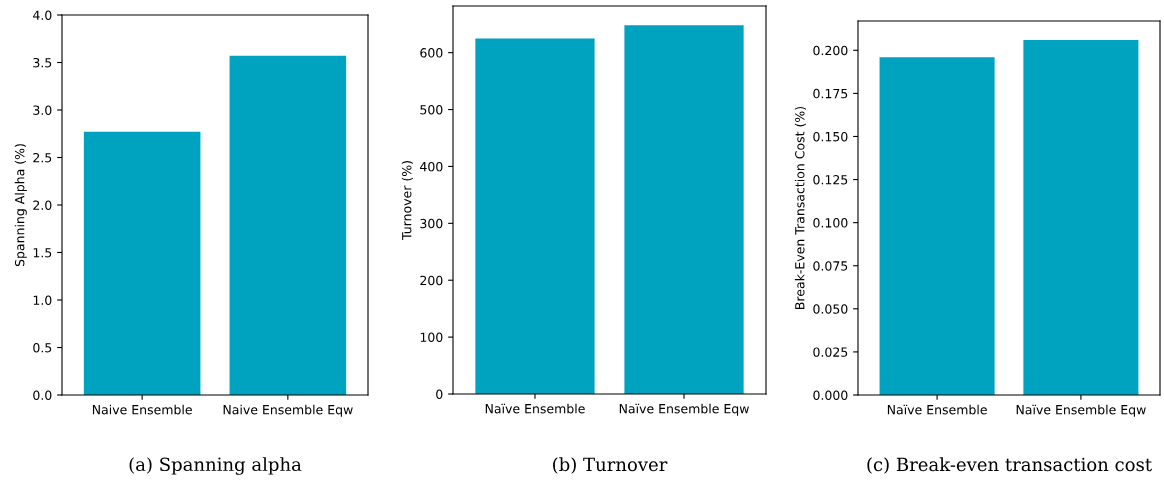  What do you see at coordinates (42, 395) in the screenshot?
I see `y-tick-label: 0.0` at bounding box center [42, 395].